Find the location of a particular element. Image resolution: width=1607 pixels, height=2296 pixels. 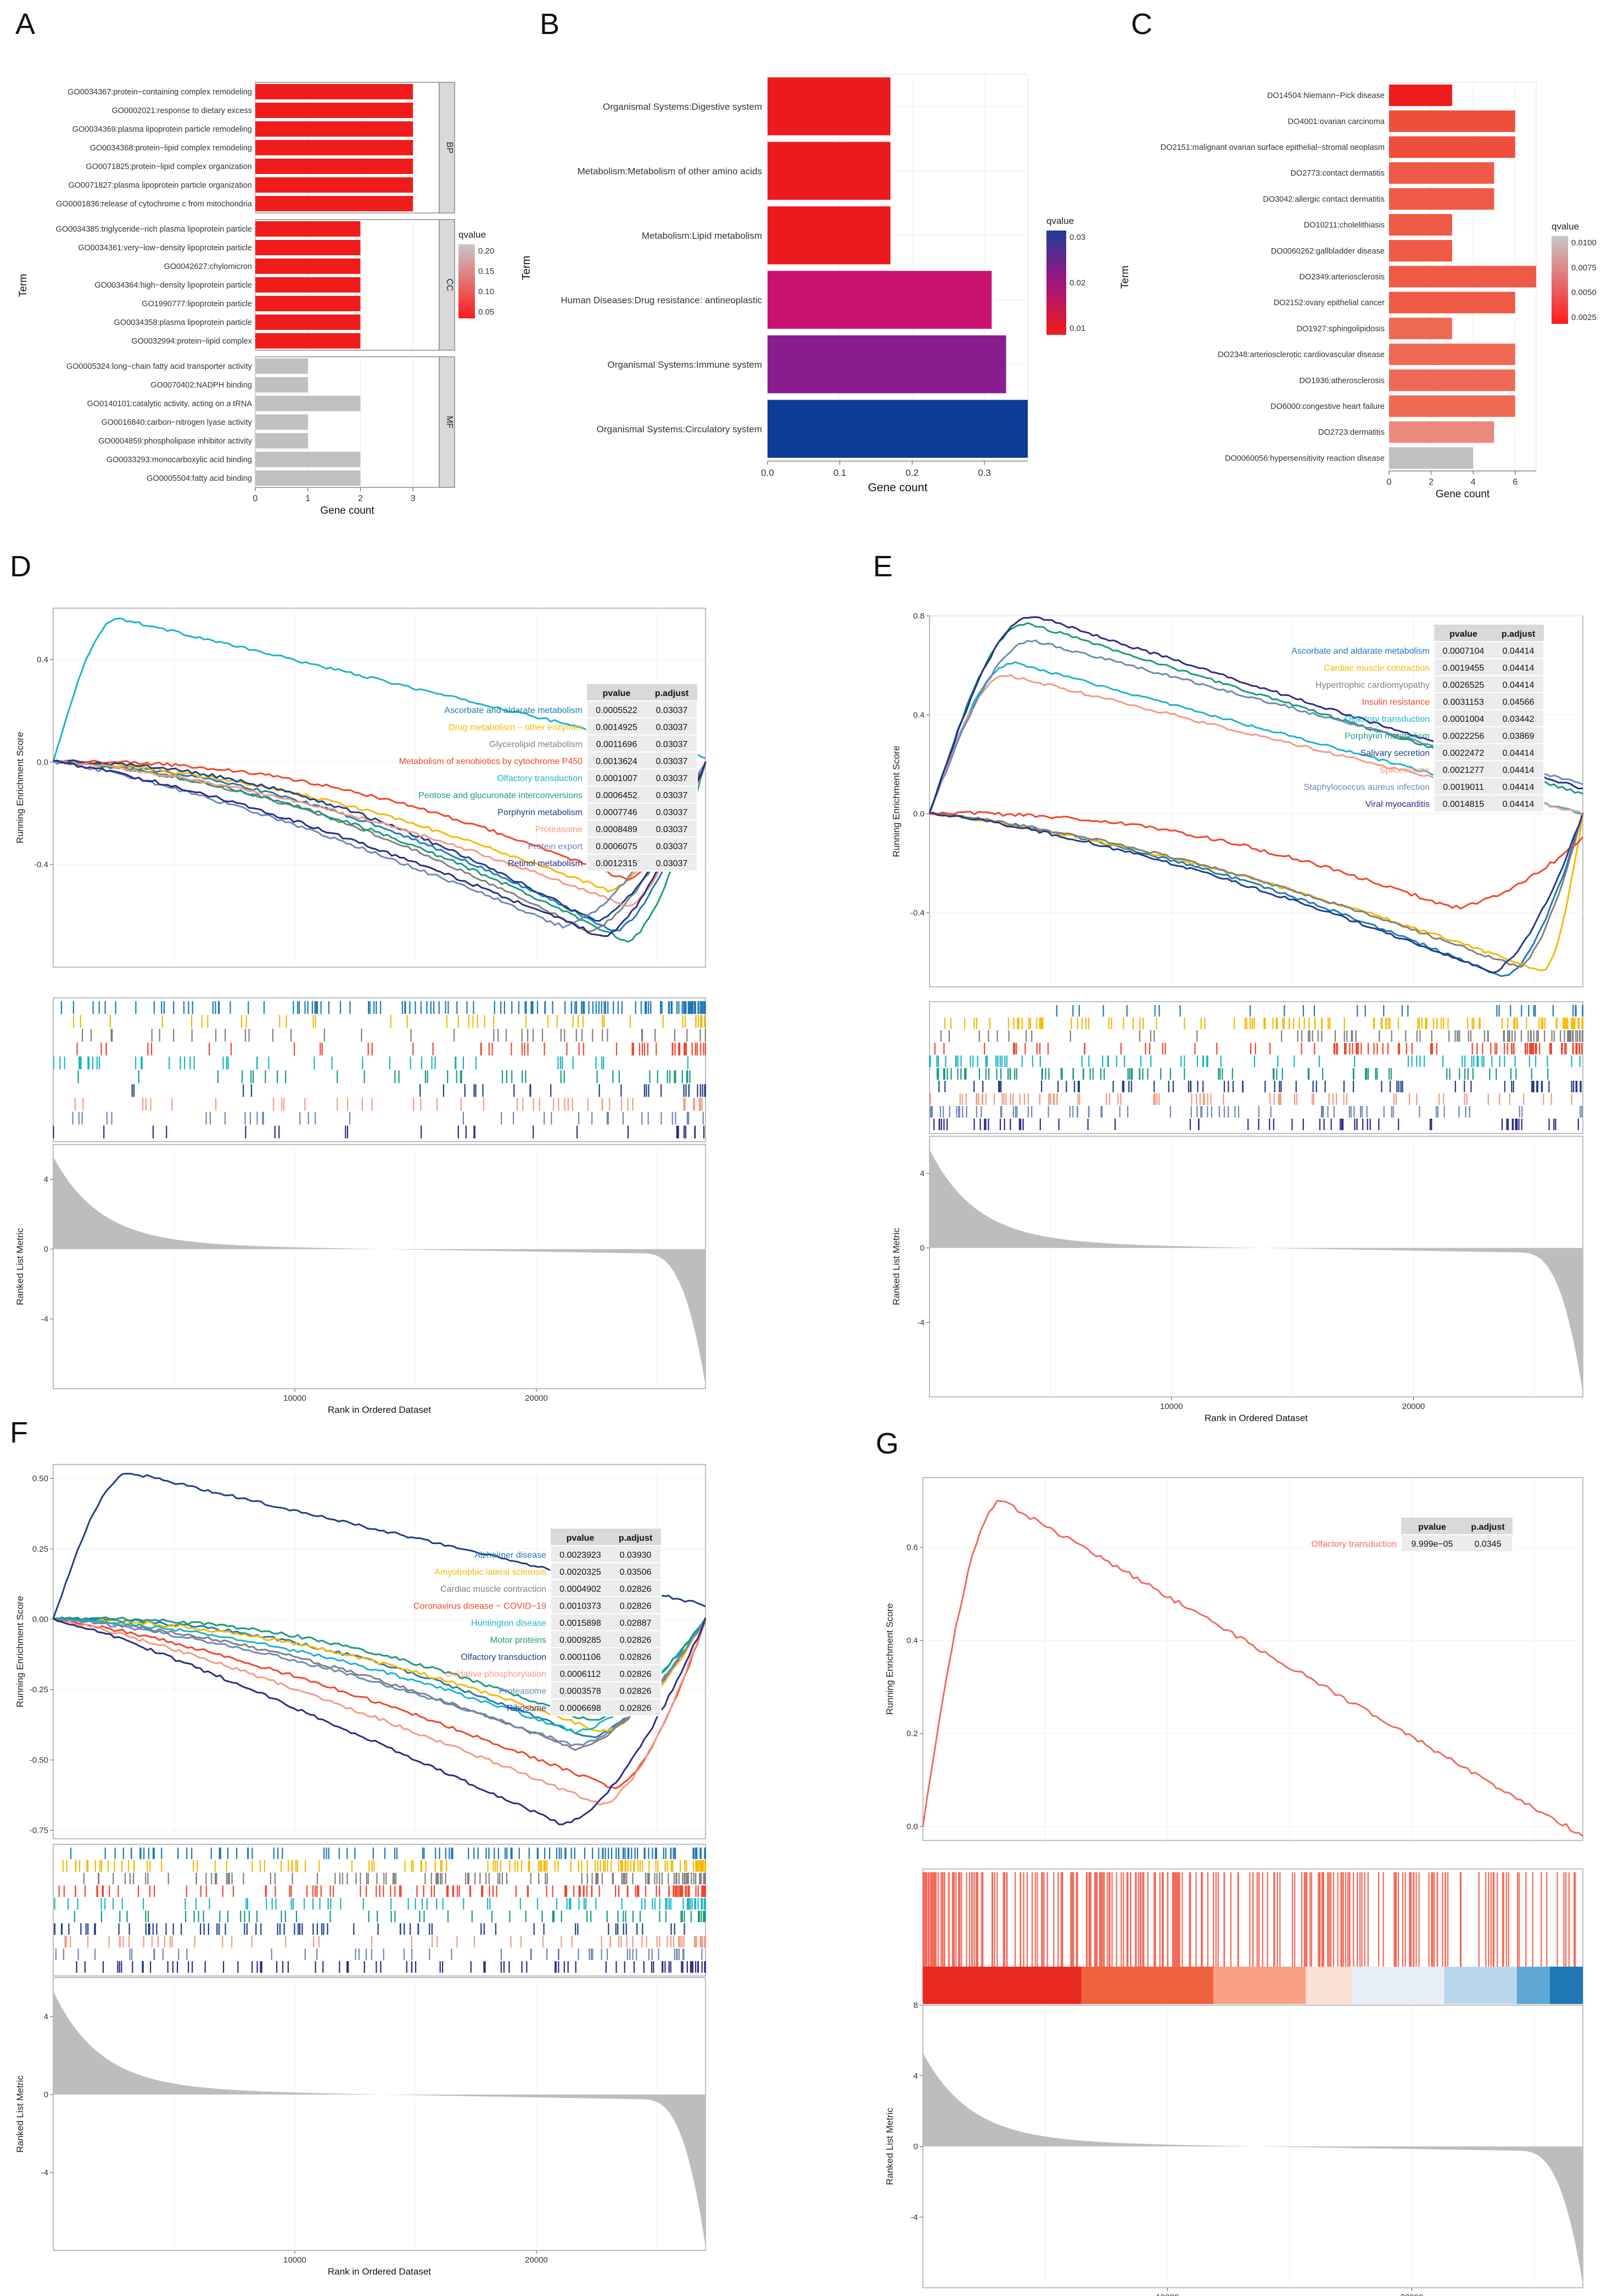

panel-letter-C: C is located at coordinates (1141, 24).